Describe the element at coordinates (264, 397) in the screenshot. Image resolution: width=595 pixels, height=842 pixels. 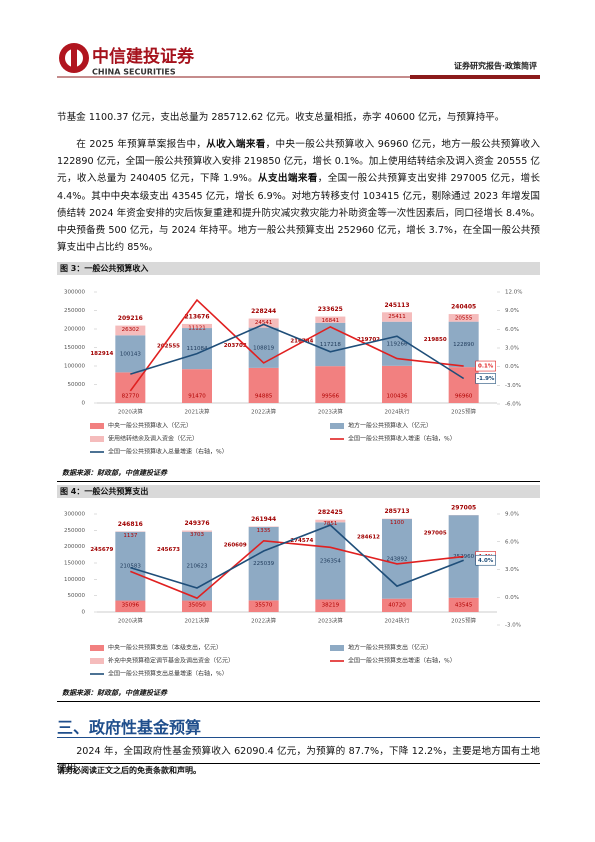
I see `bar-label: 94885` at that location.